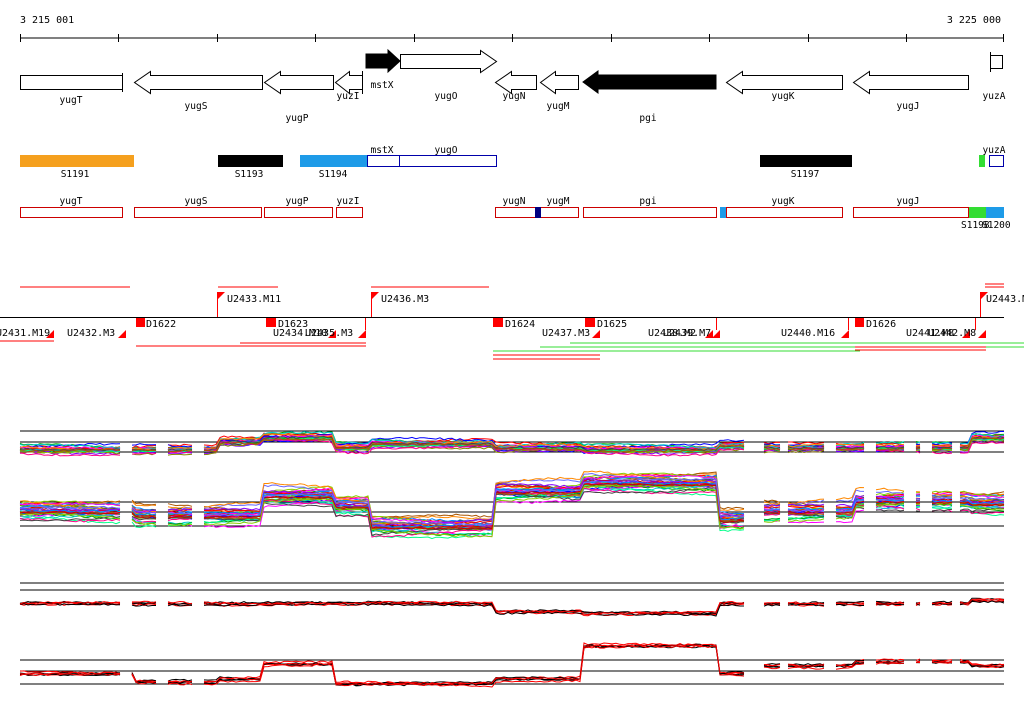 This screenshot has width=1024, height=714. What do you see at coordinates (446, 150) in the screenshot?
I see `box-yugO-label: yugO` at bounding box center [446, 150].